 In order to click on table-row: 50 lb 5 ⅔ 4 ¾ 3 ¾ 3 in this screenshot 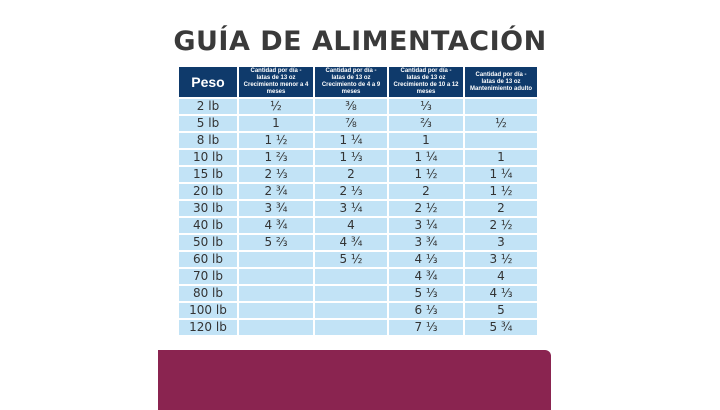, I will do `click(358, 242)`.